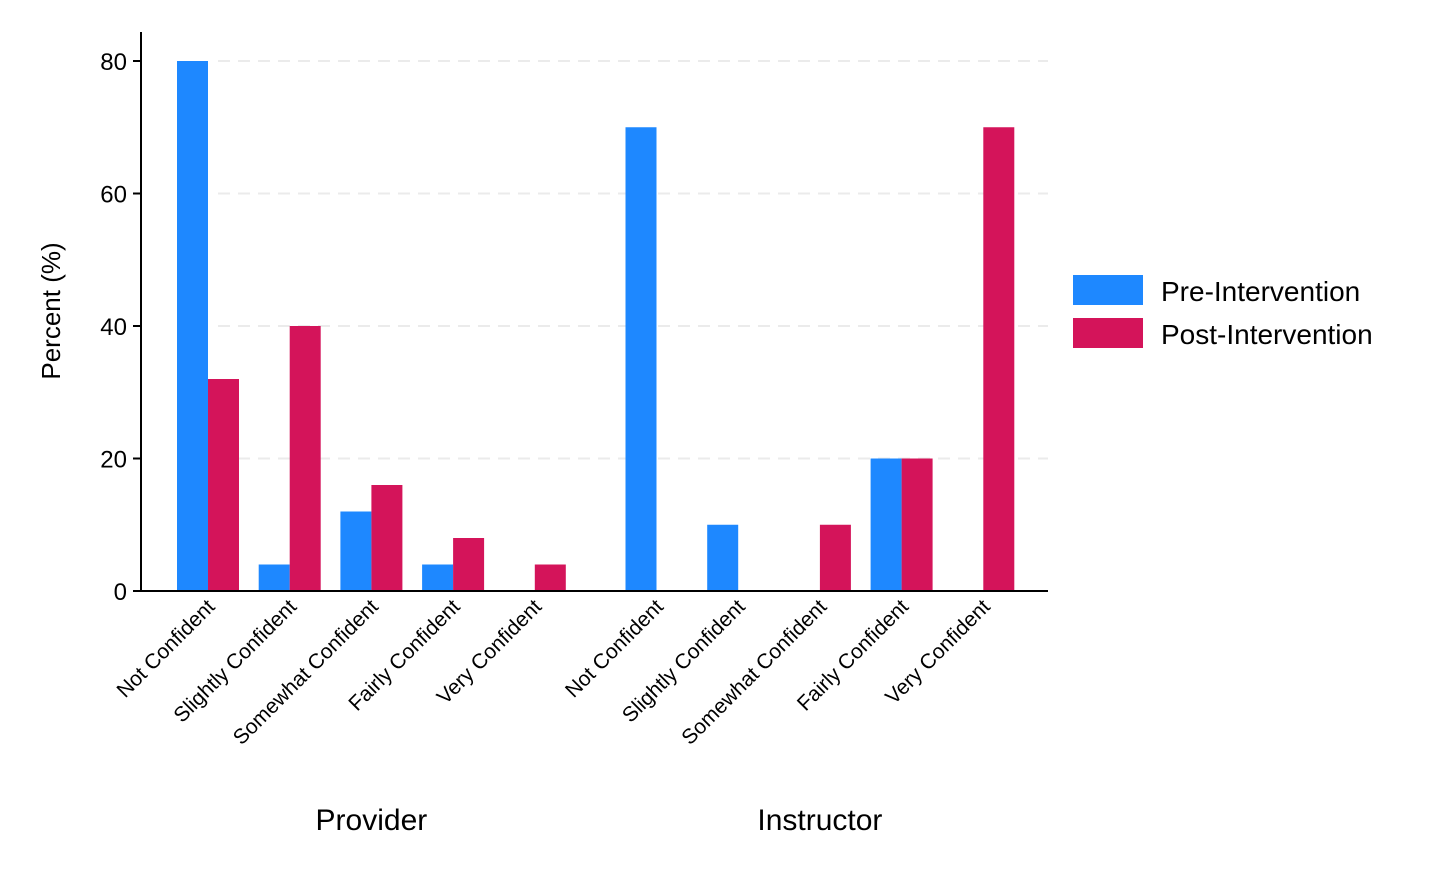  What do you see at coordinates (113, 62) in the screenshot?
I see `y-tick-label: 80` at bounding box center [113, 62].